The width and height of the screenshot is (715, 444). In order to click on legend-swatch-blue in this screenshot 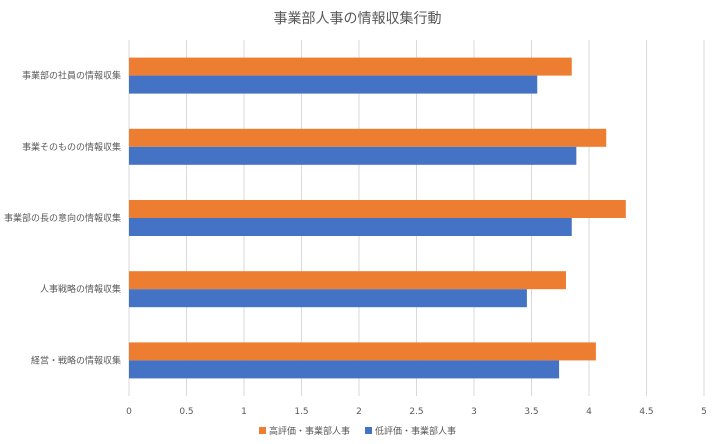, I will do `click(368, 430)`.